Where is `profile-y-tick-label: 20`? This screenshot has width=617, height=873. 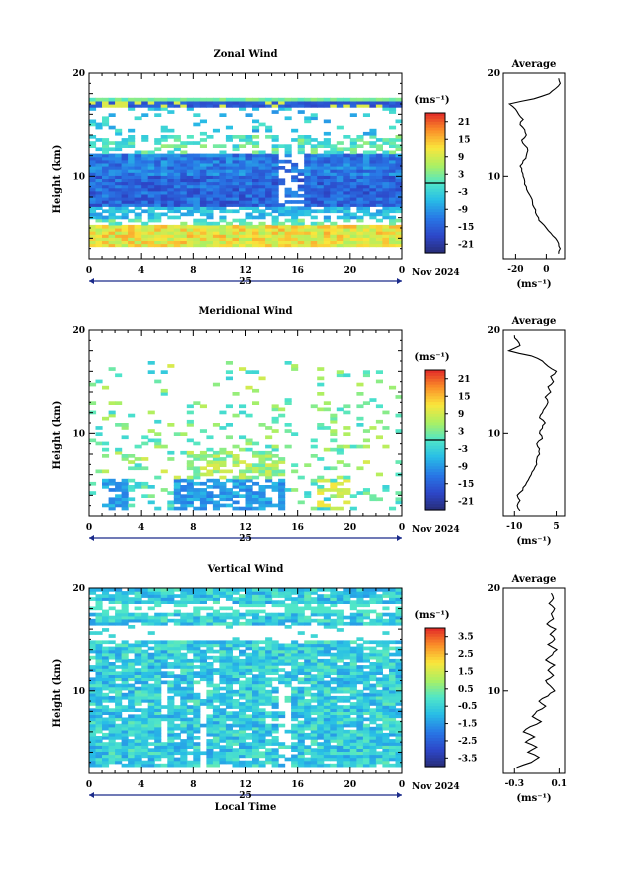
profile-y-tick-label: 20 is located at coordinates (493, 589).